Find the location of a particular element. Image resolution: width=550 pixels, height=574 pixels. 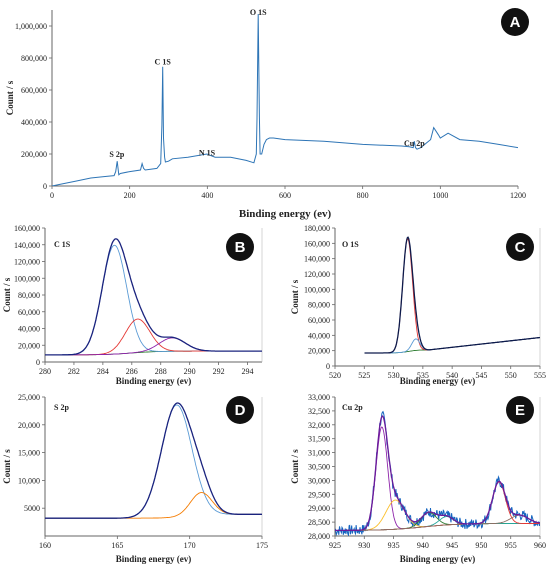

y-tick-label: 32,000 is located at coordinates (319, 425).